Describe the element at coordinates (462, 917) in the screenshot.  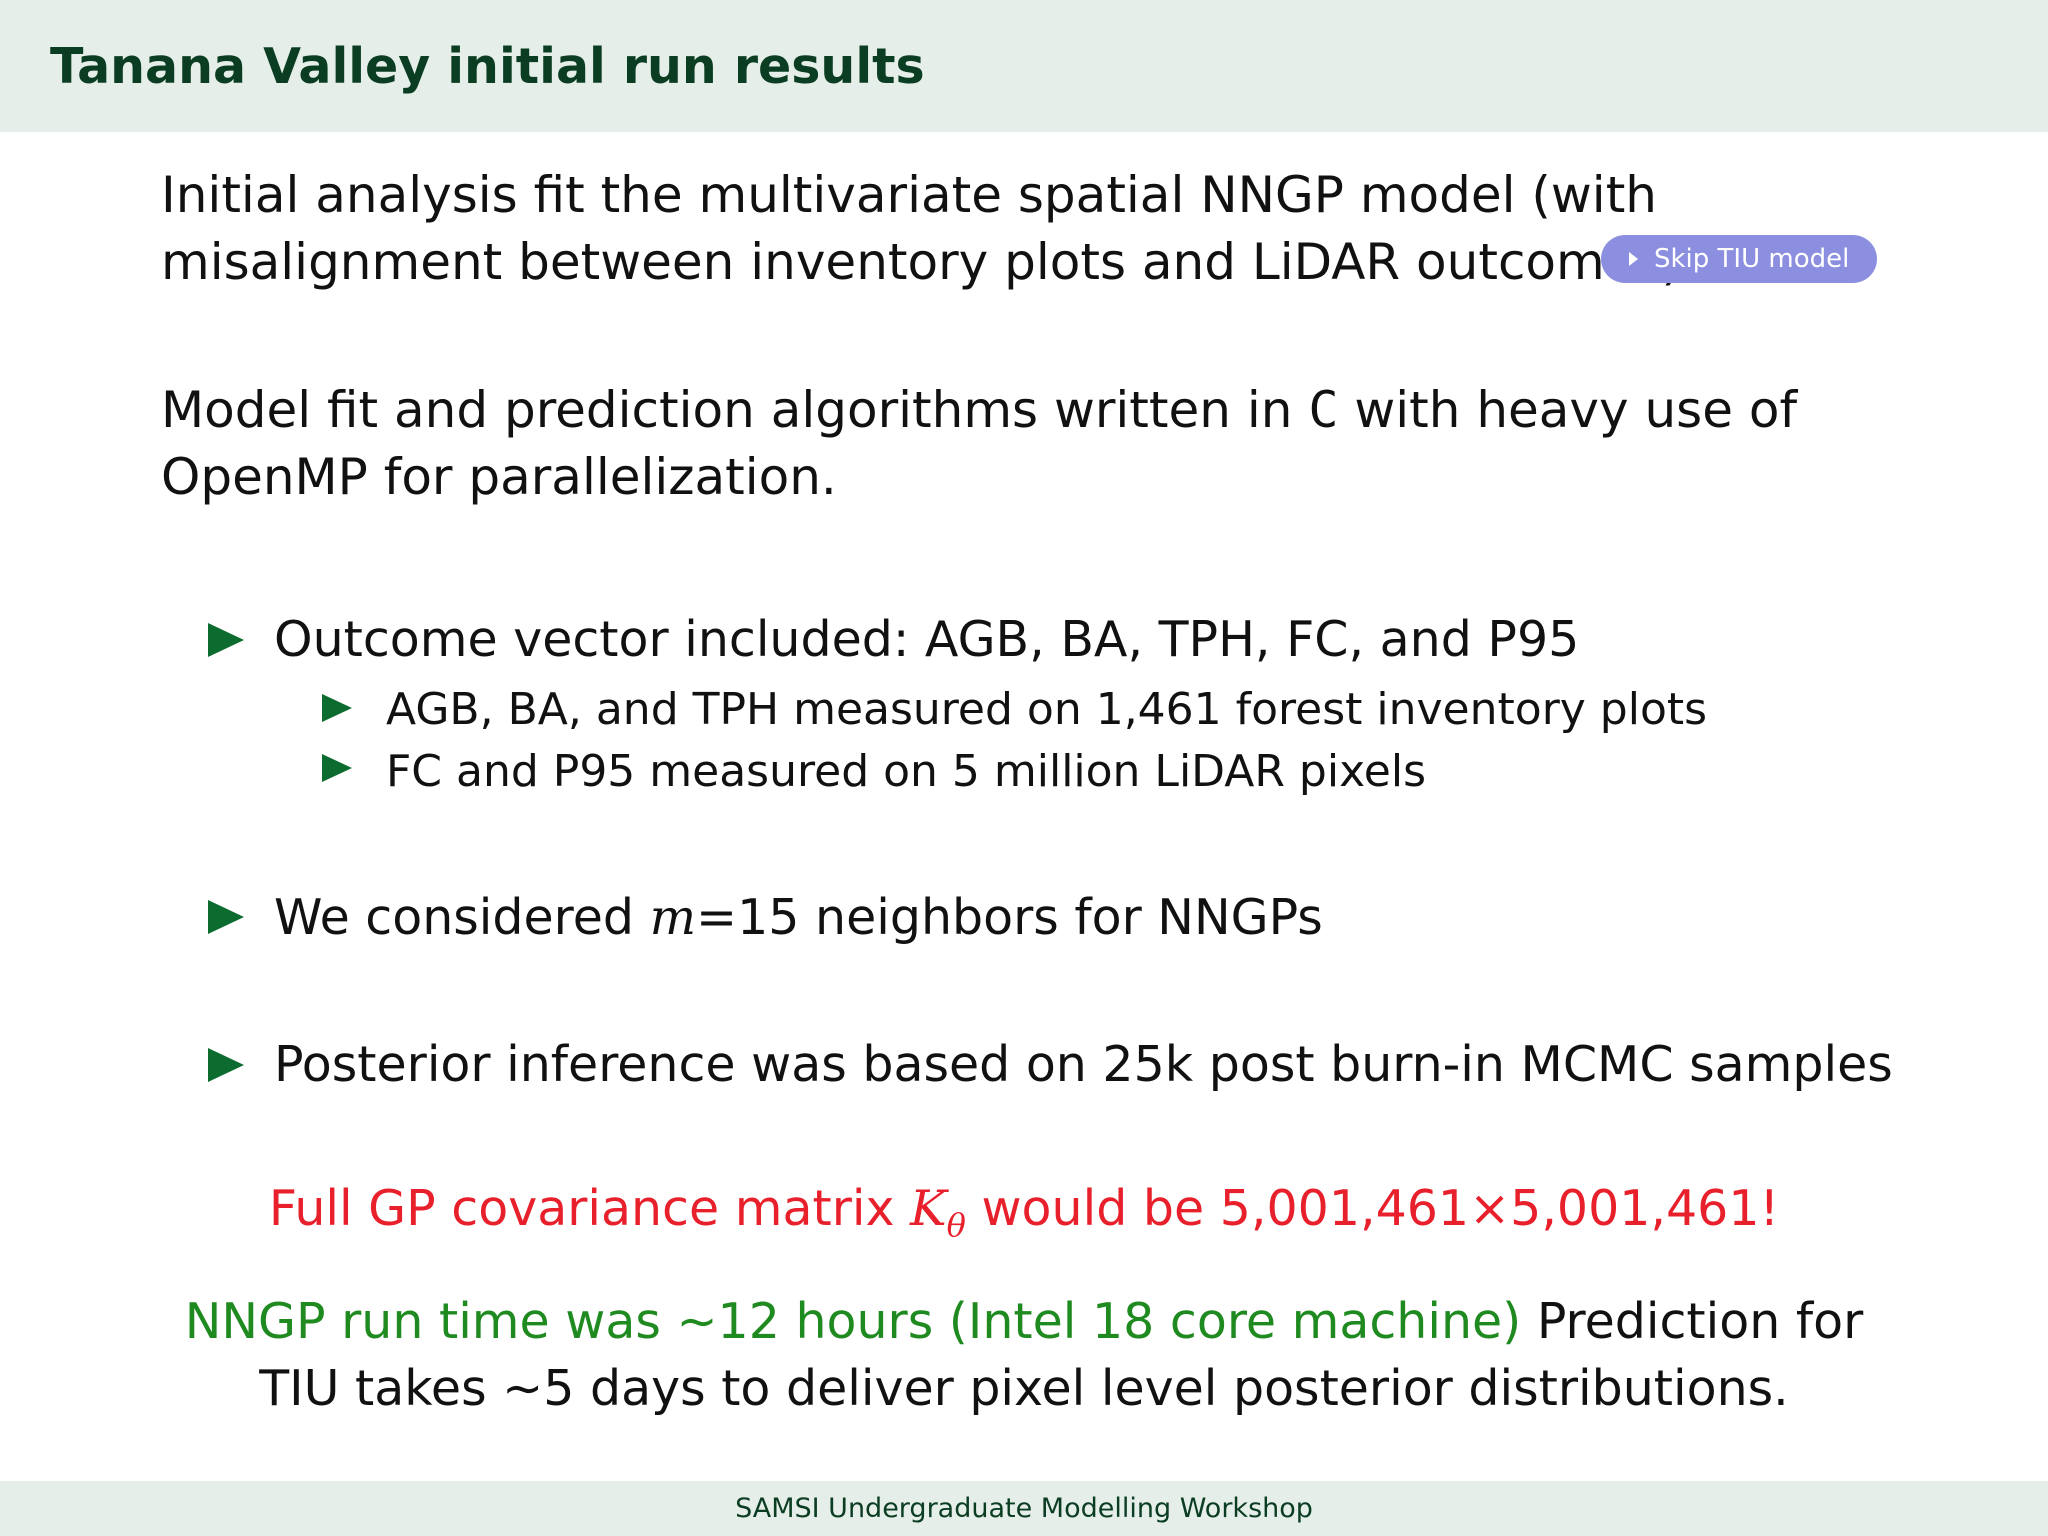
I see `neighbors-text-a: We considered` at that location.